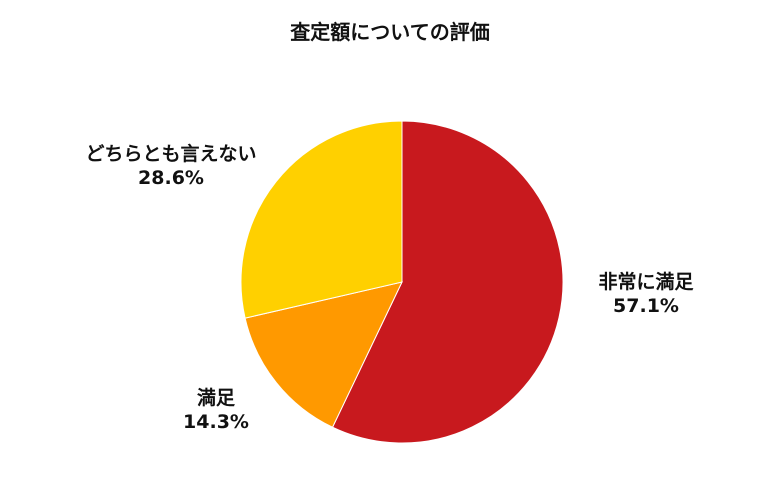  I want to click on slice-label-value: 28.6%, so click(171, 178).